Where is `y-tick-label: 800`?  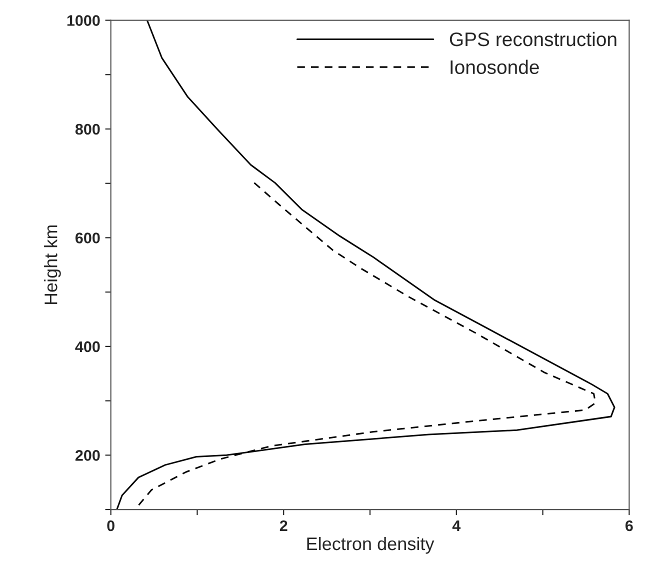
y-tick-label: 800 is located at coordinates (87, 129).